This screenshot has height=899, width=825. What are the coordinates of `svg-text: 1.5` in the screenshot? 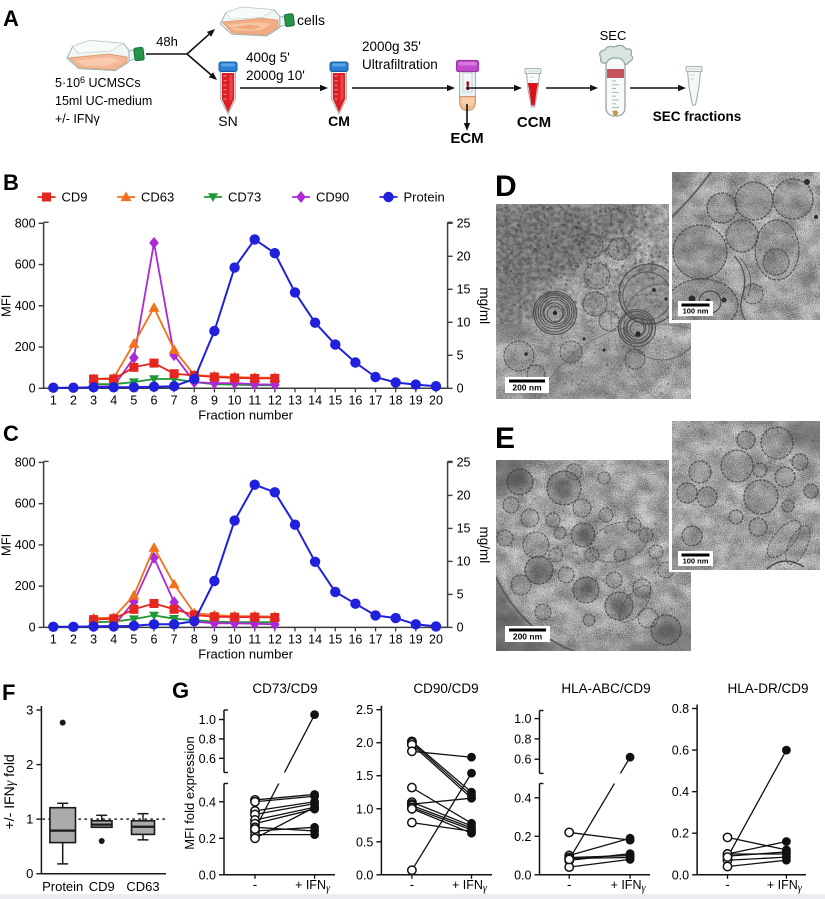 It's located at (364, 776).